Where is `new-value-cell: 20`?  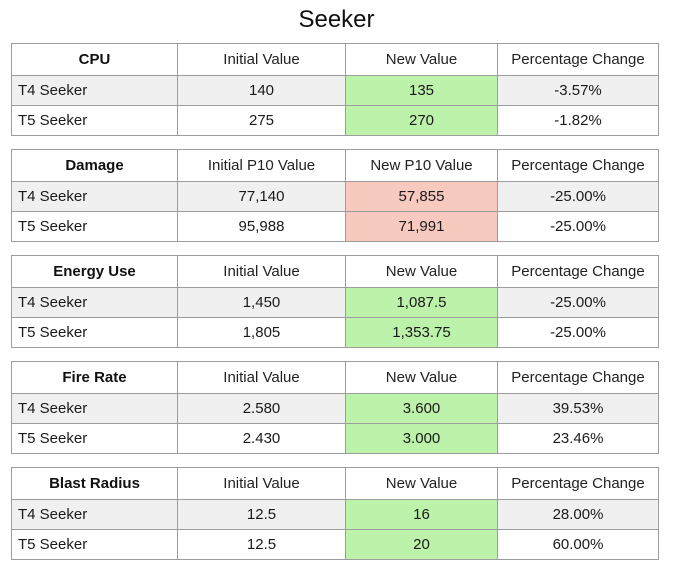 new-value-cell: 20 is located at coordinates (421, 544).